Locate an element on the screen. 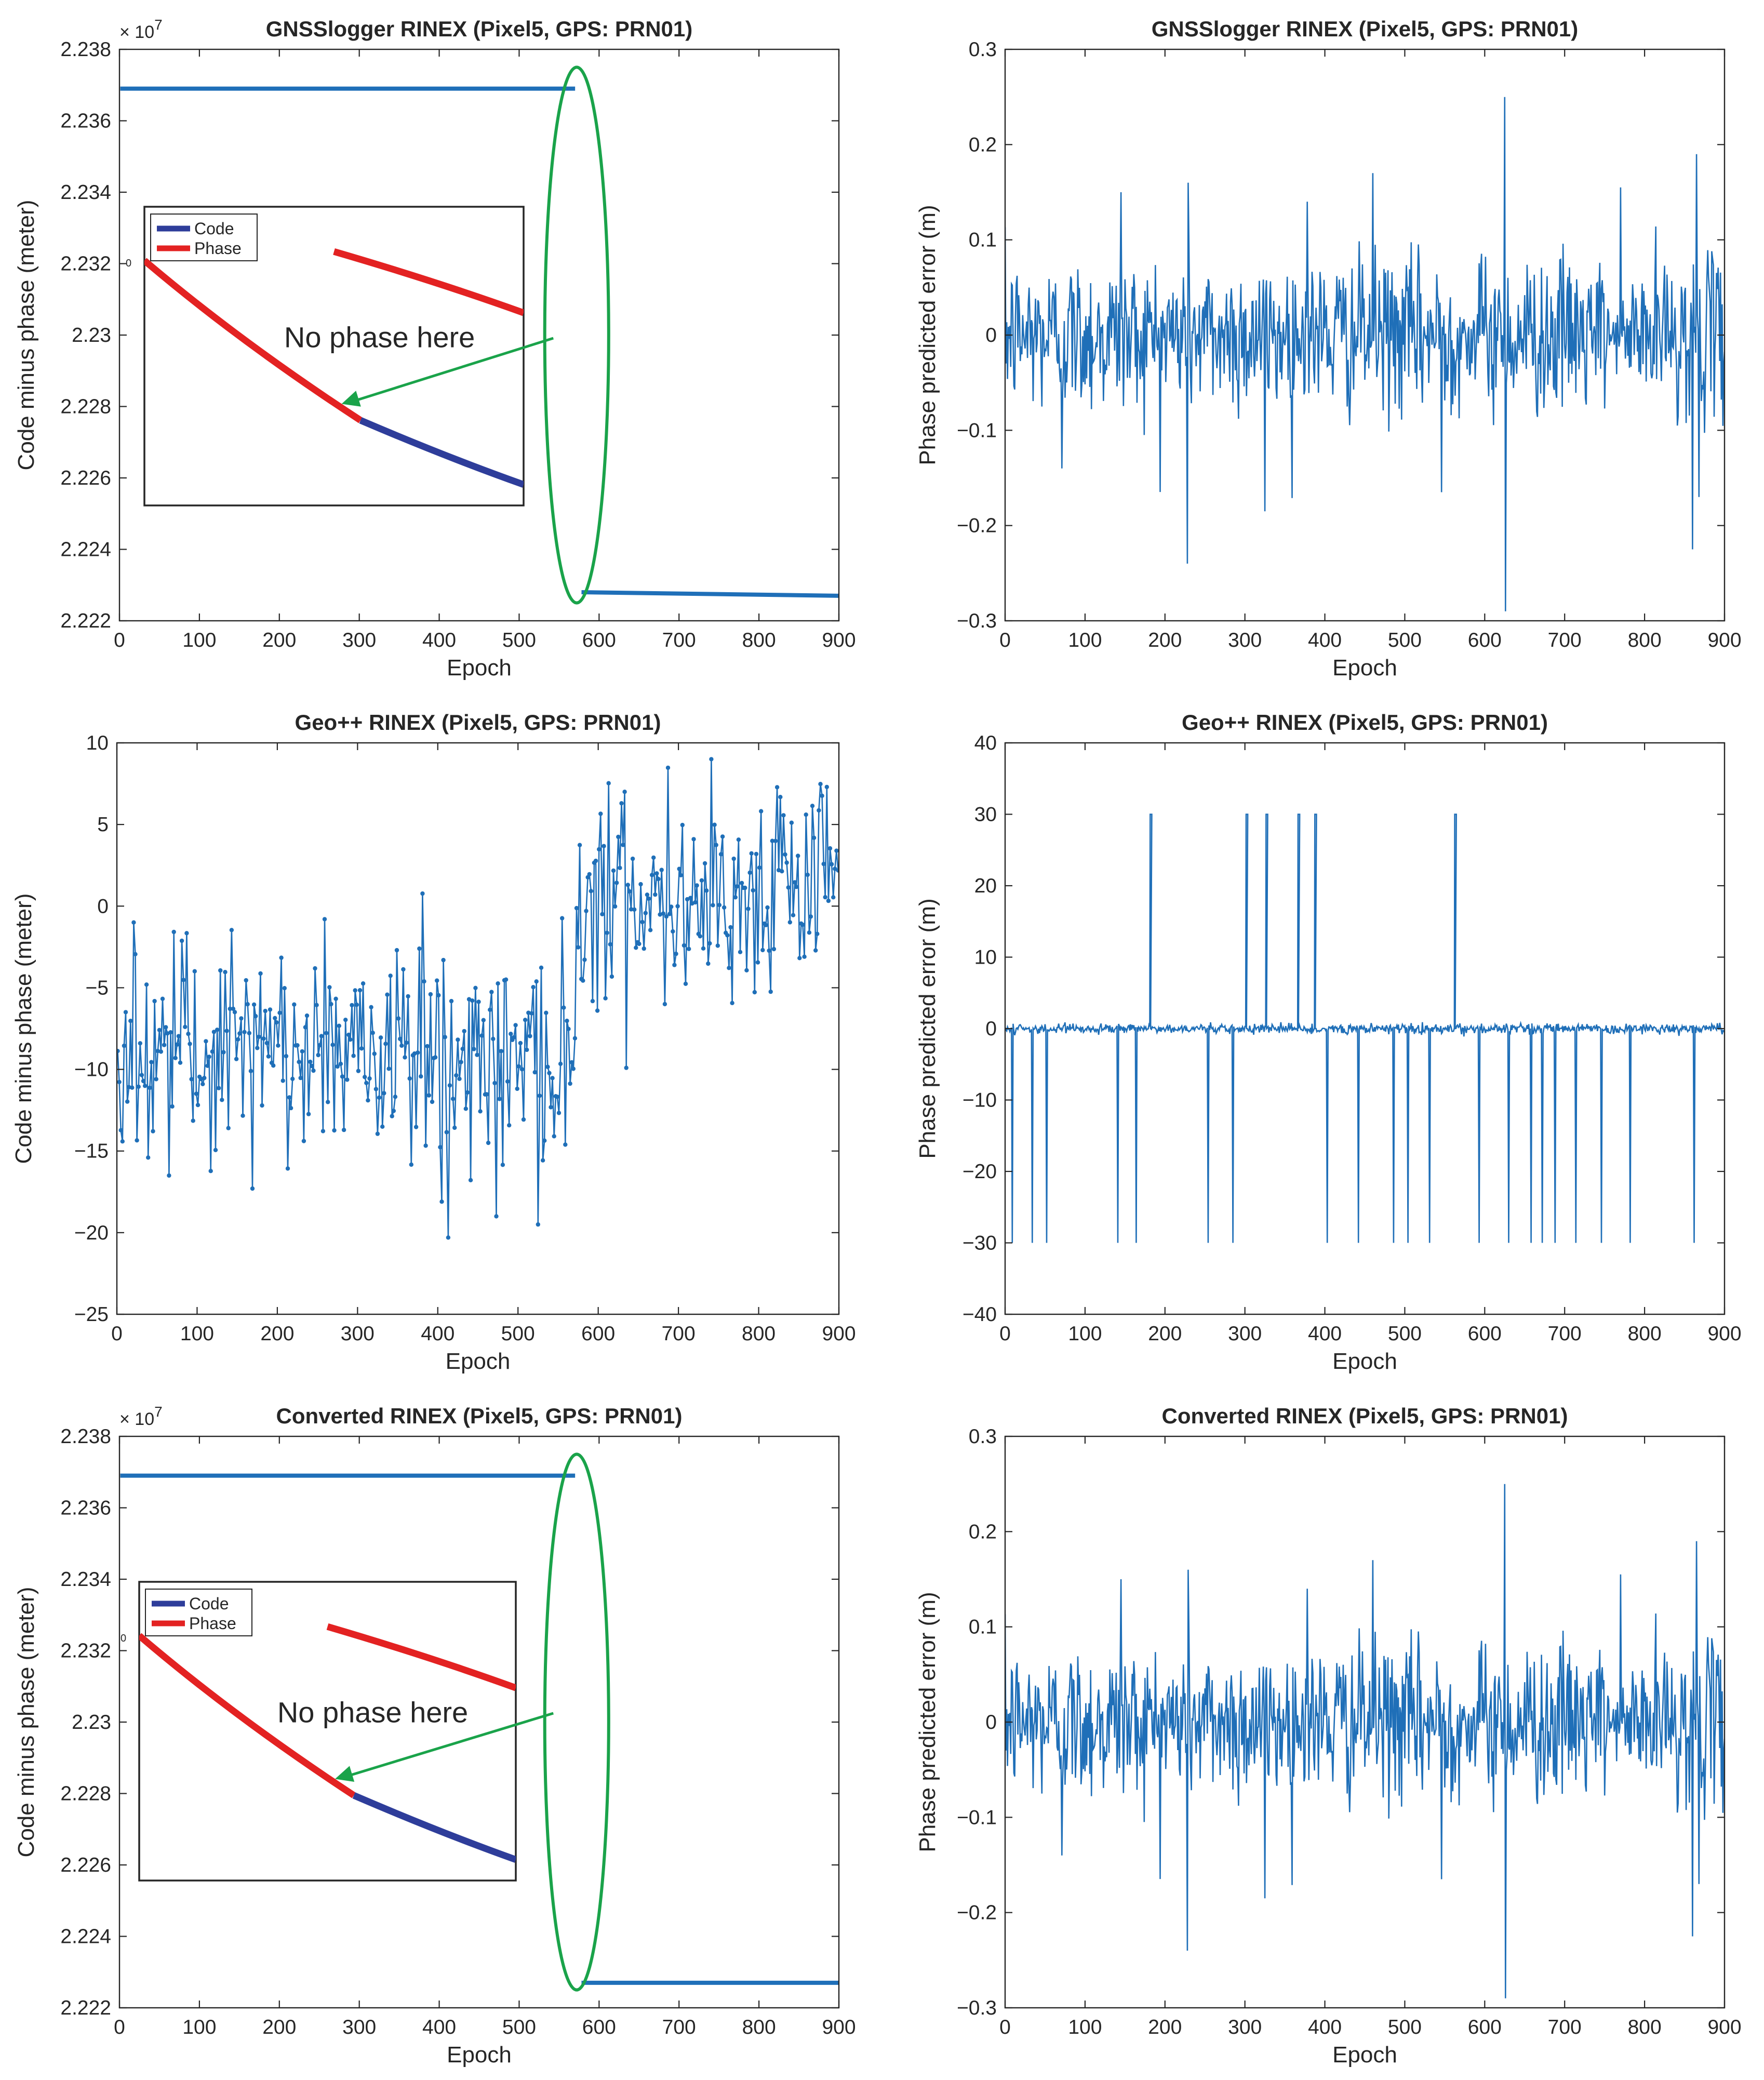  y-tick-label: −10 is located at coordinates (980, 1100).